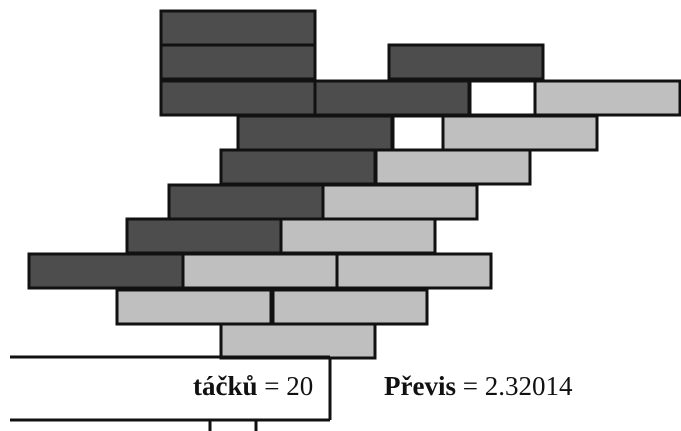 This screenshot has width=681, height=431. I want to click on count-caption: táčků = 20, so click(253, 386).